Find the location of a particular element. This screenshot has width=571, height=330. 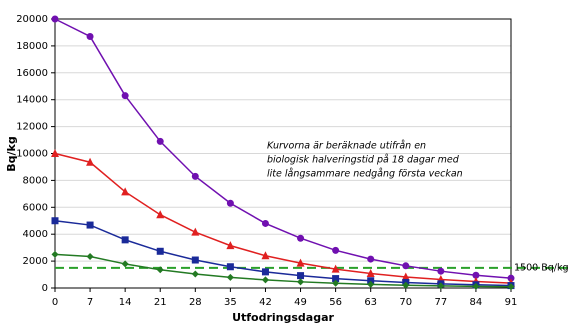

y-tick-label: 6000 is located at coordinates (35, 207).